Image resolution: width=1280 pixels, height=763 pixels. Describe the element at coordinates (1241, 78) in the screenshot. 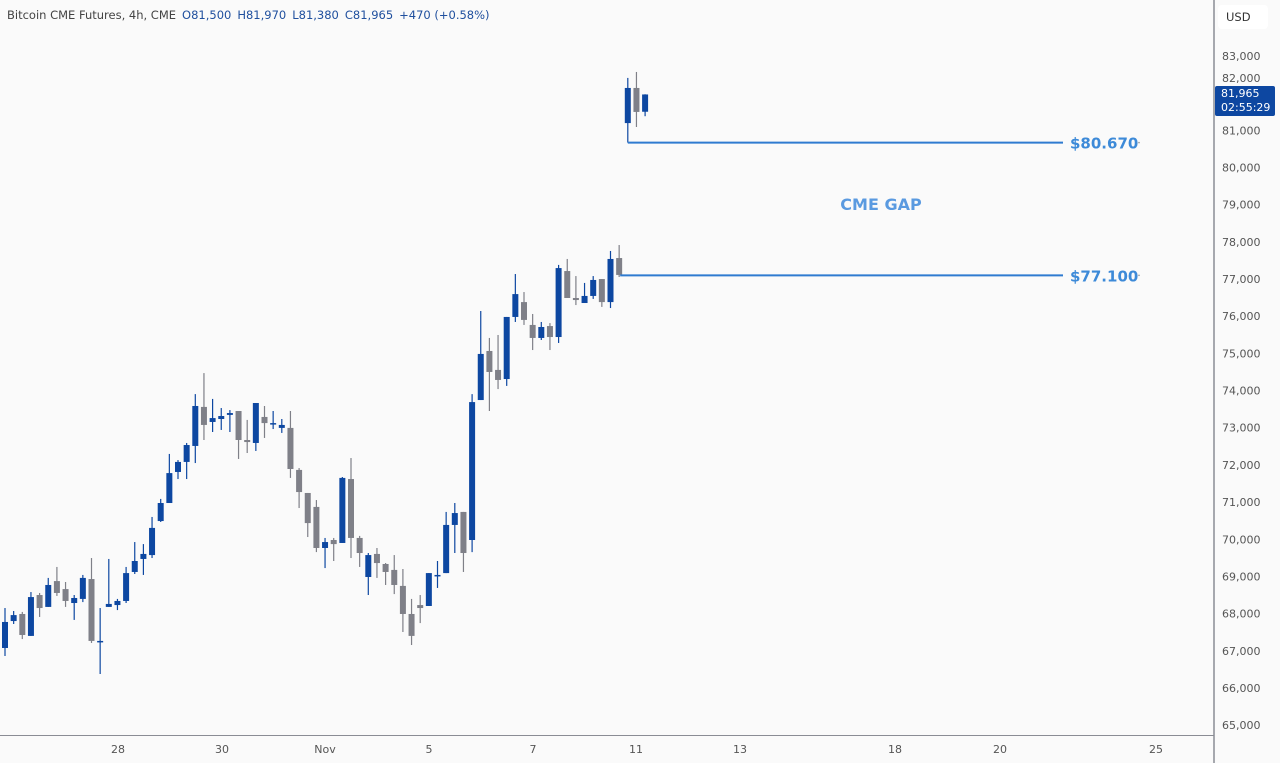

I see `price-tick-label: 82,000` at that location.